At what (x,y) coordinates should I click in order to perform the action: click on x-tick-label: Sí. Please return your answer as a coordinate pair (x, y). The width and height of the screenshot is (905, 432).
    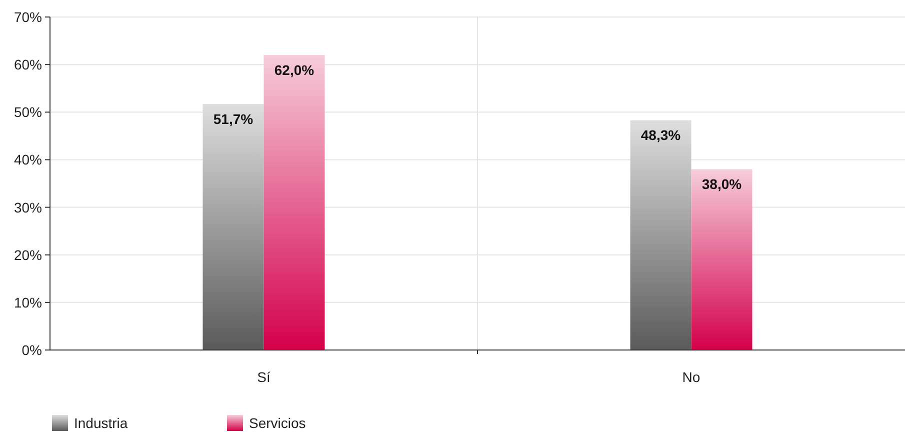
    Looking at the image, I should click on (263, 377).